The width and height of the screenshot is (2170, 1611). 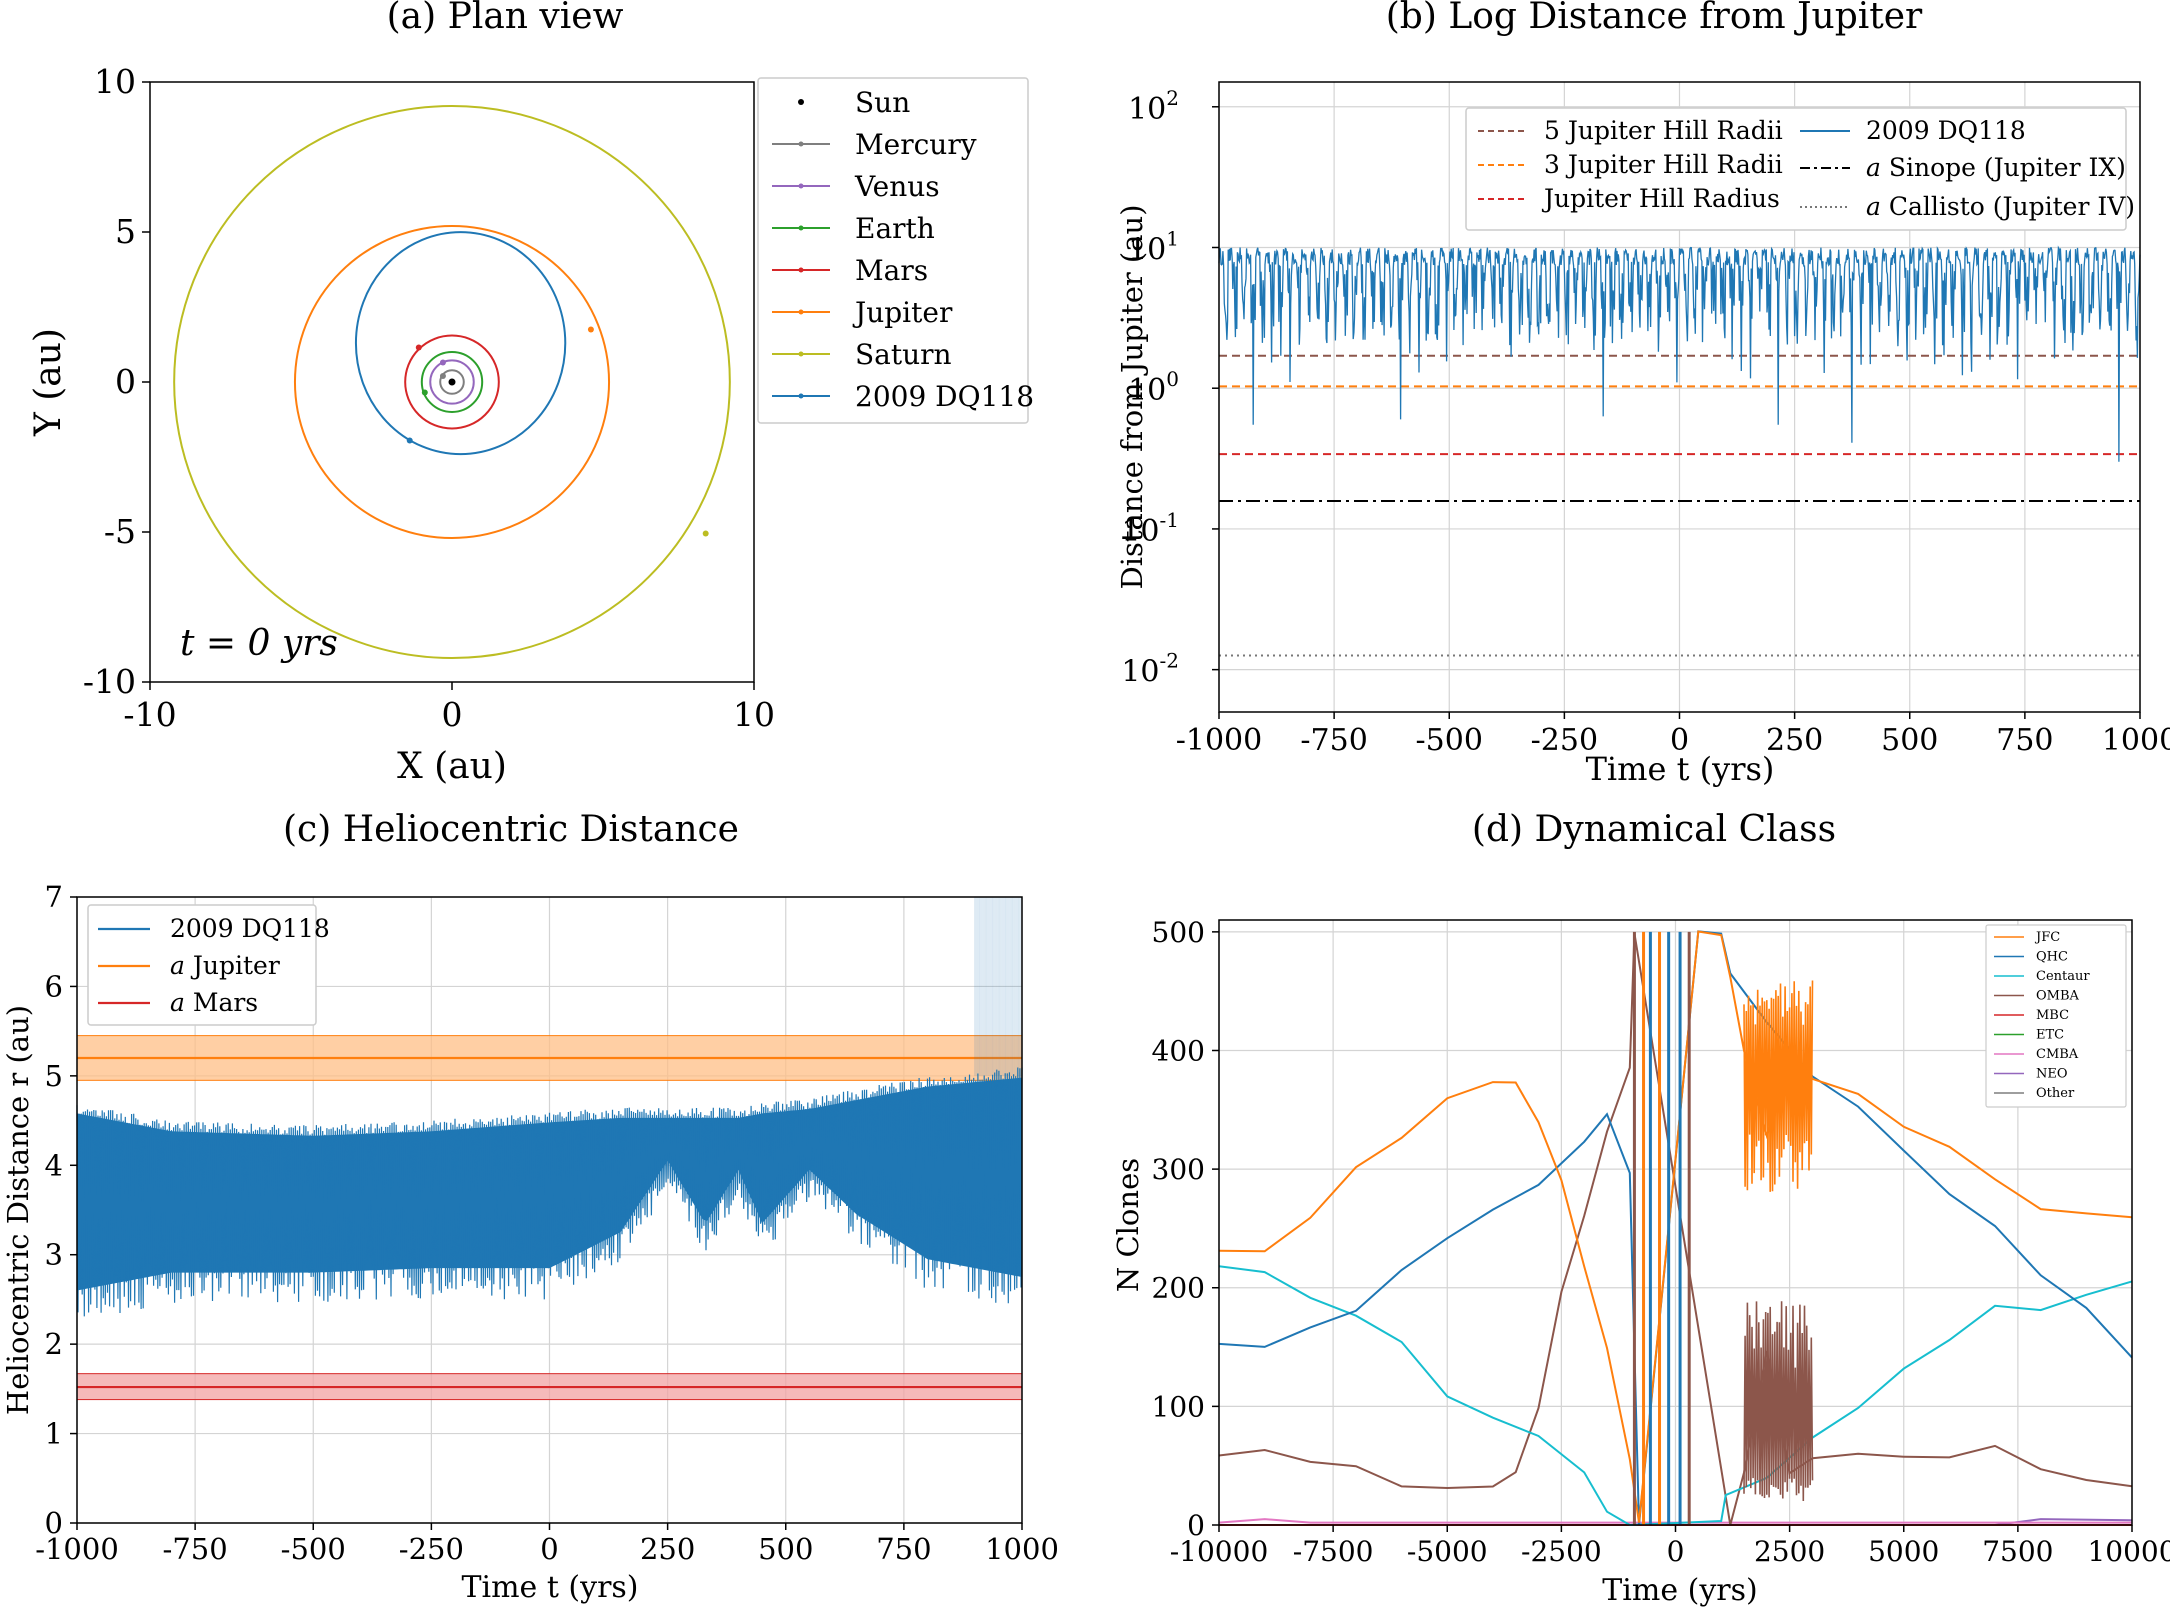 What do you see at coordinates (902, 312) in the screenshot?
I see `legend-label-jupiter: Jupiter` at bounding box center [902, 312].